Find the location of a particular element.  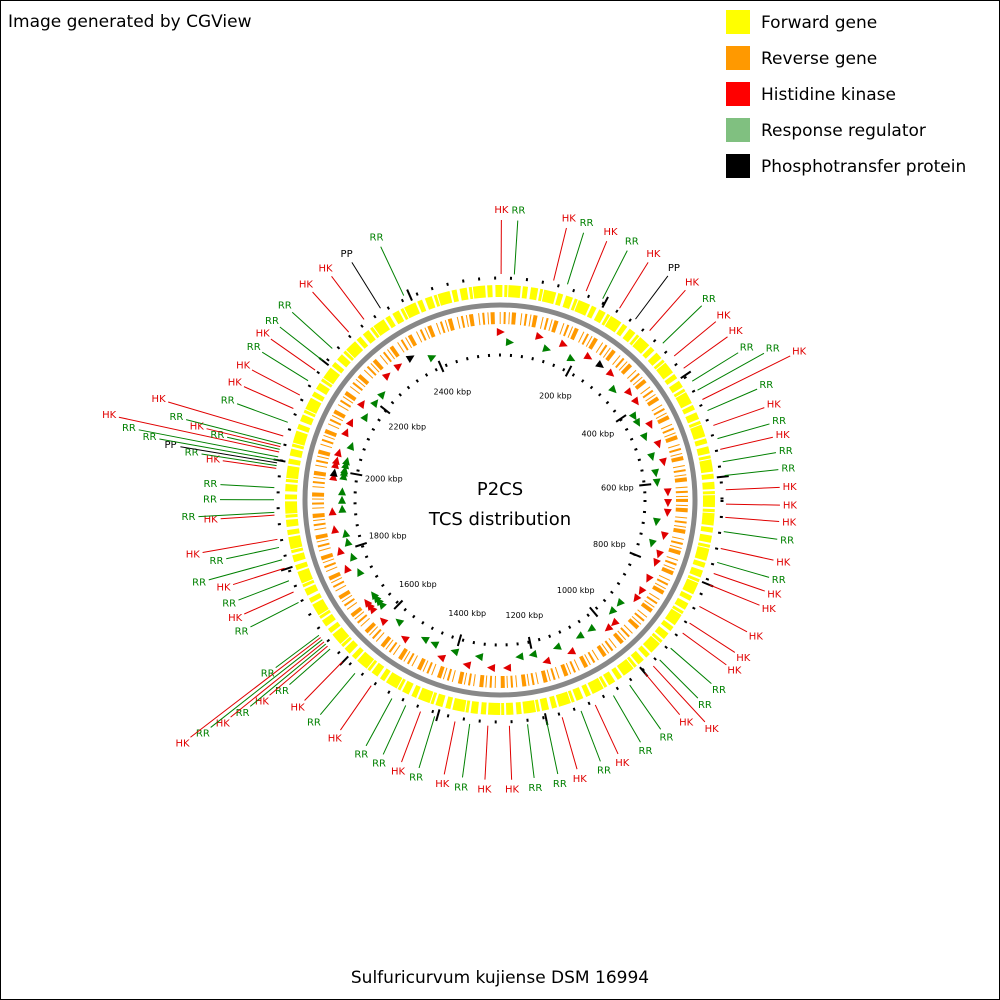

tick-label: 2200 kbp is located at coordinates (407, 427).